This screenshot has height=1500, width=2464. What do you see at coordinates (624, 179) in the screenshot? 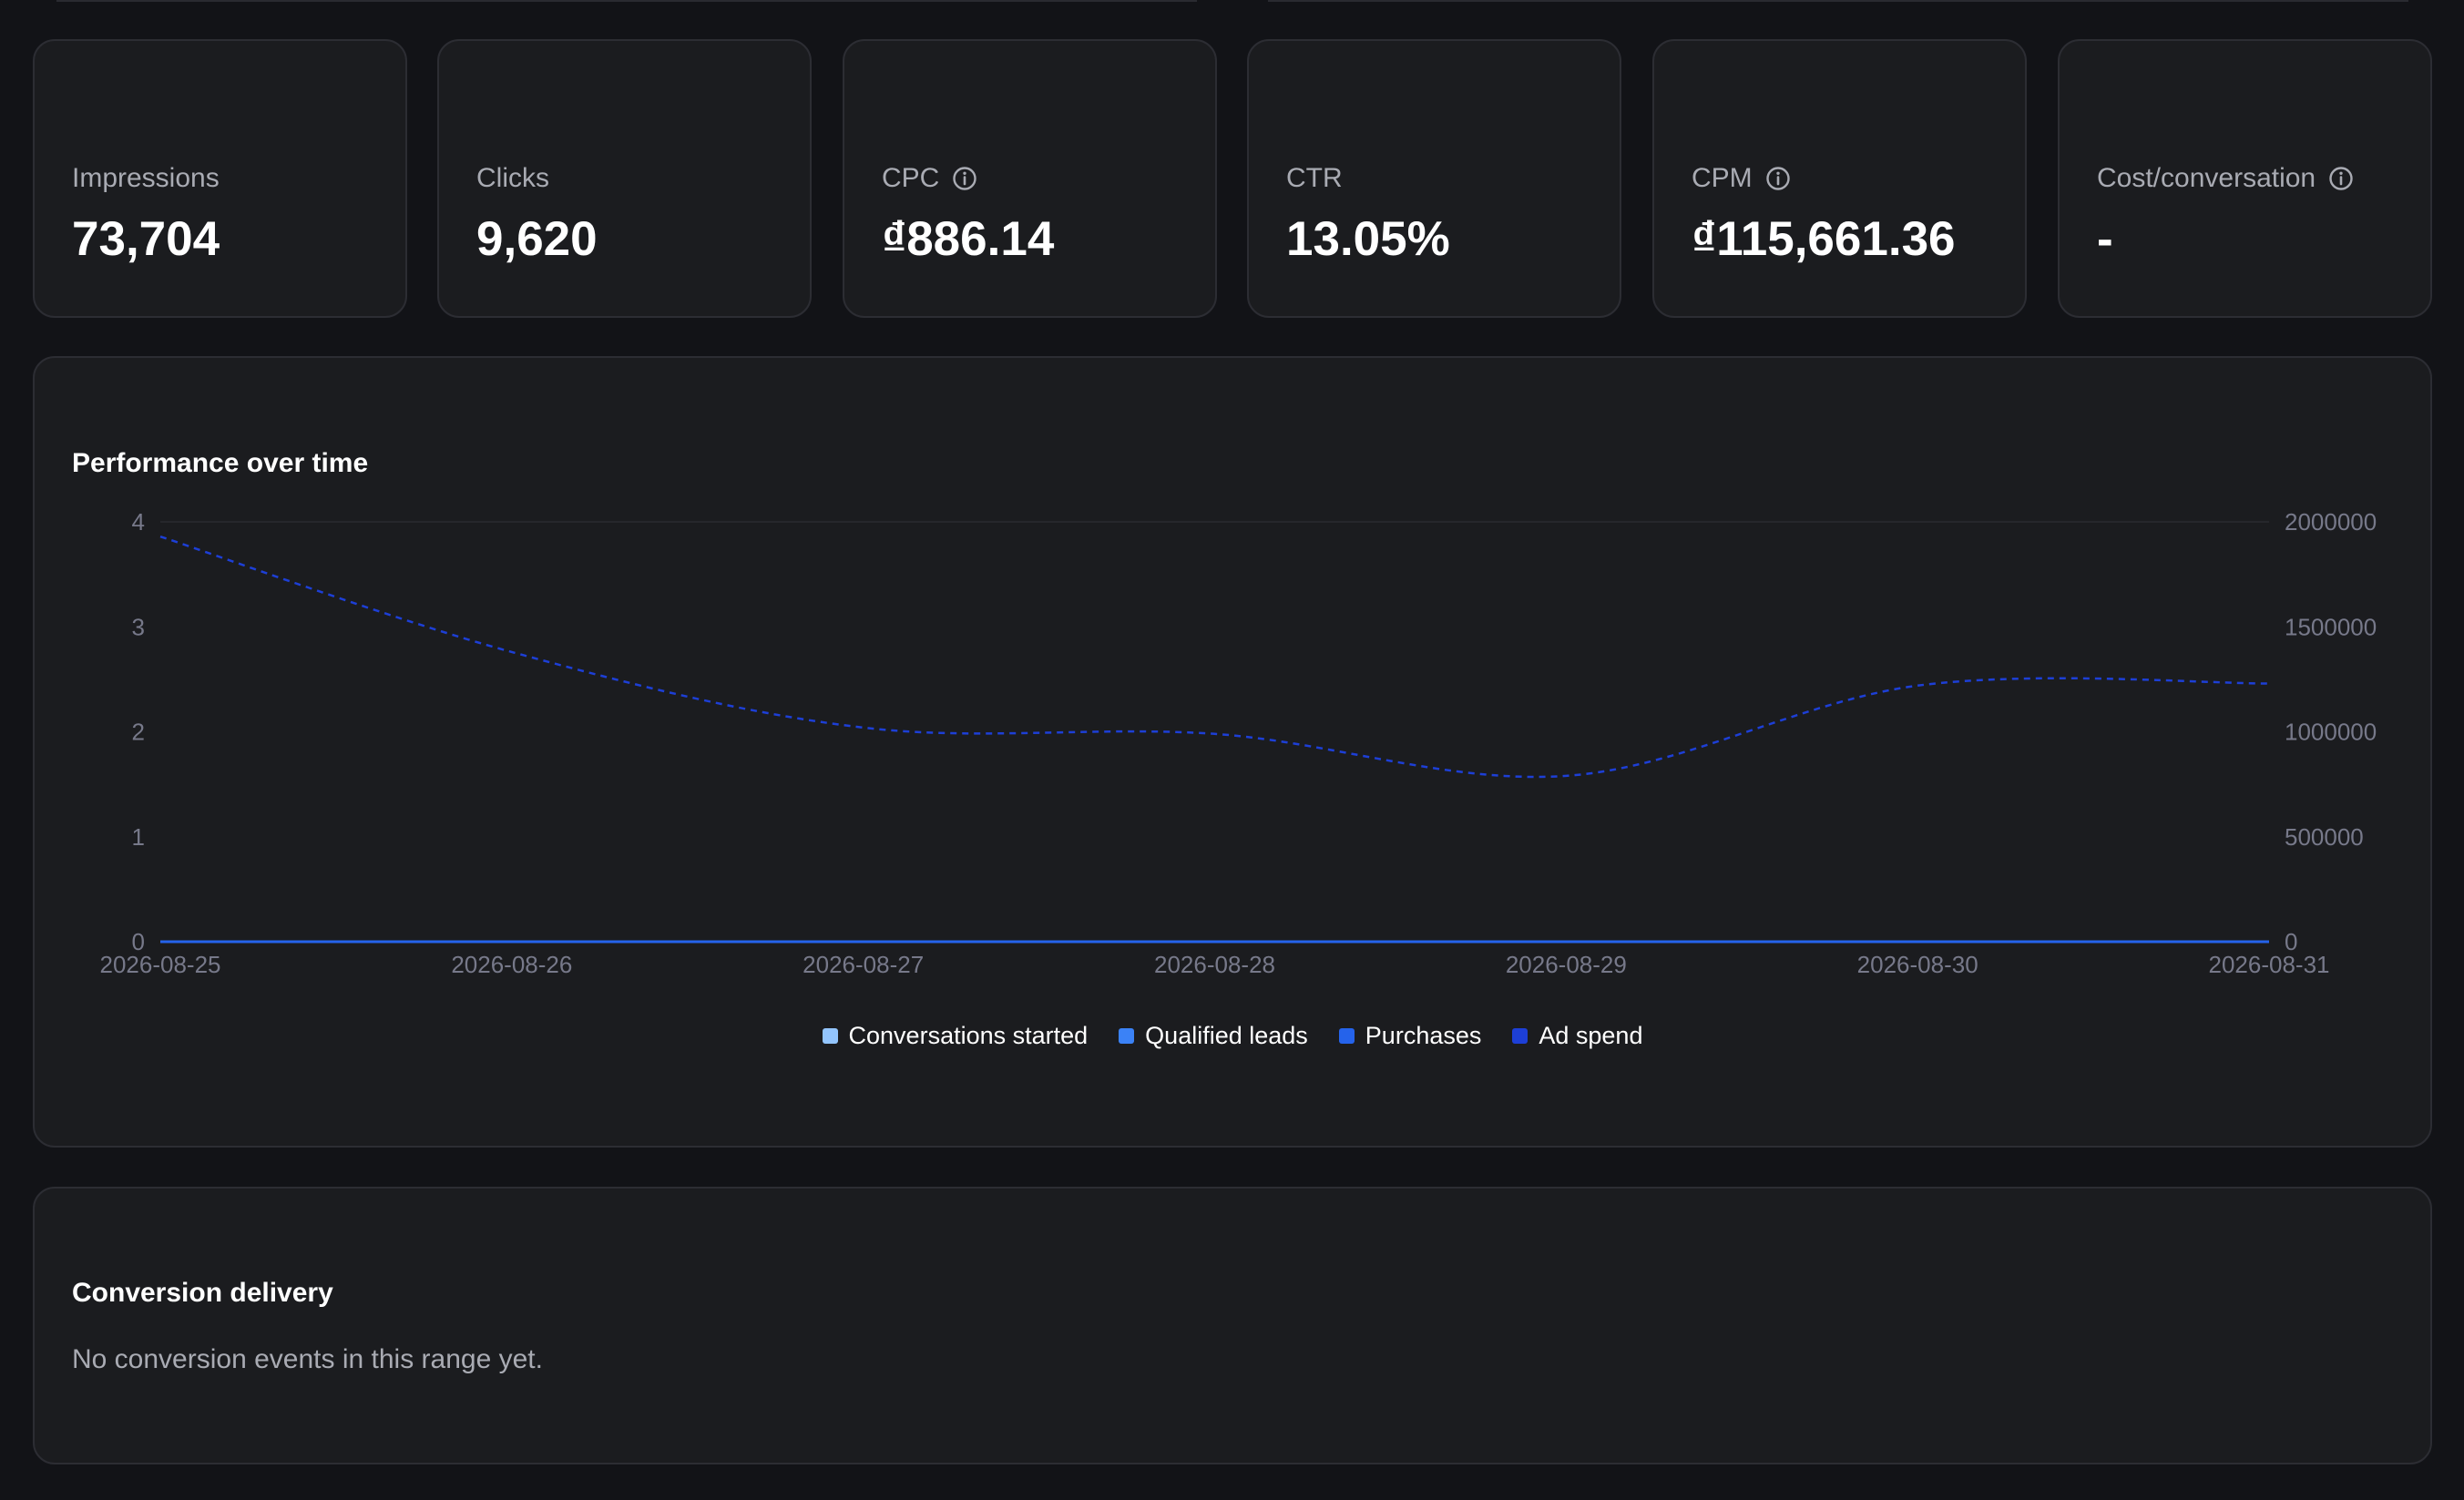
I see `metric-card-clicks: Clicks 9,620` at bounding box center [624, 179].